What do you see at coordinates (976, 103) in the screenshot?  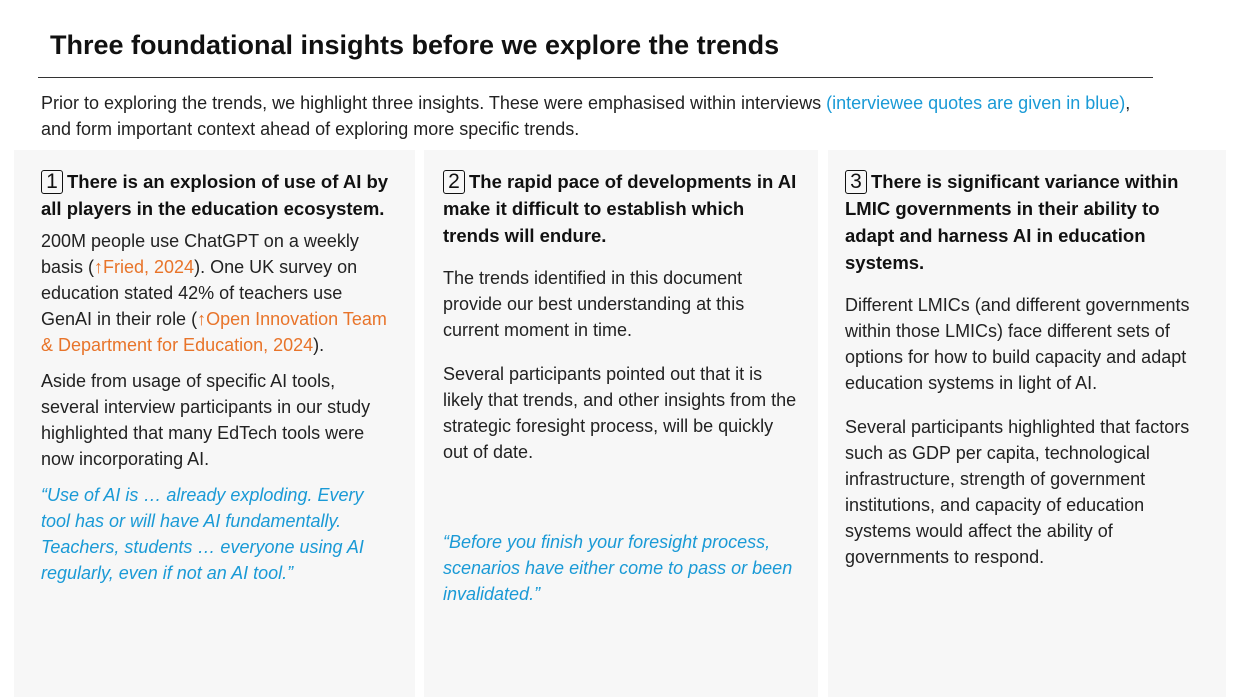 I see `intro-note: (interviewee quotes are given in blue)` at bounding box center [976, 103].